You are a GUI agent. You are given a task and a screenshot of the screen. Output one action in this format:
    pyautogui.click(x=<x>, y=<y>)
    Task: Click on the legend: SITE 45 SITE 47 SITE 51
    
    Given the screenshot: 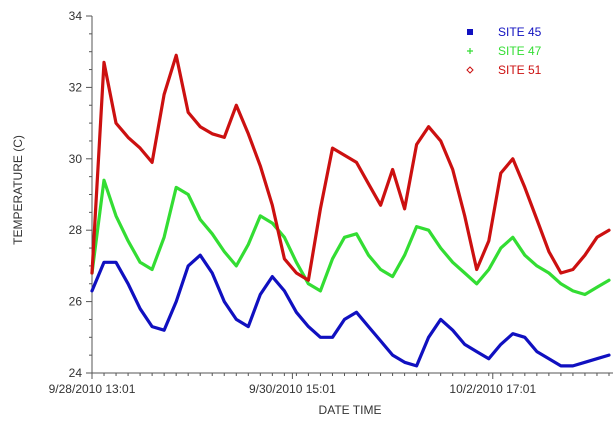 What is the action you would take?
    pyautogui.click(x=504, y=51)
    